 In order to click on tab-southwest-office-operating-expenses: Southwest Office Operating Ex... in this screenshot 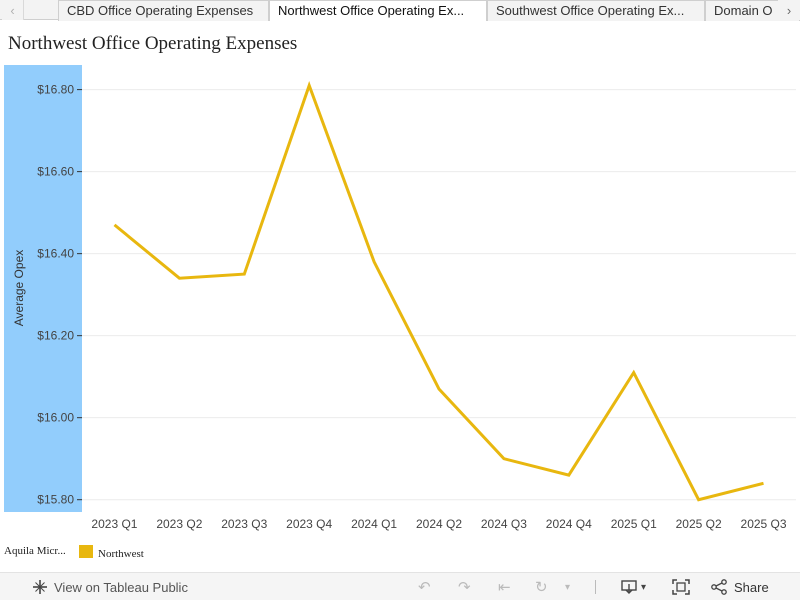, I will do `click(596, 10)`.